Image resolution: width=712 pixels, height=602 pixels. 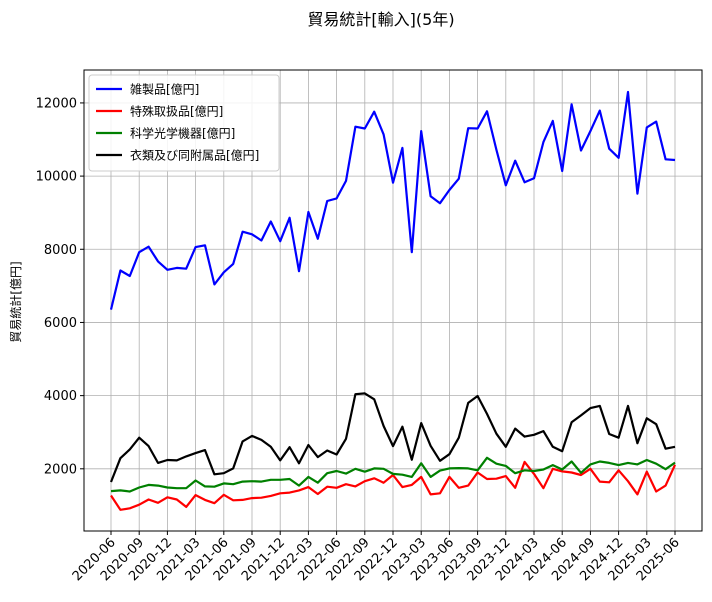 I want to click on y-tick-label: 10000, so click(x=56, y=177).